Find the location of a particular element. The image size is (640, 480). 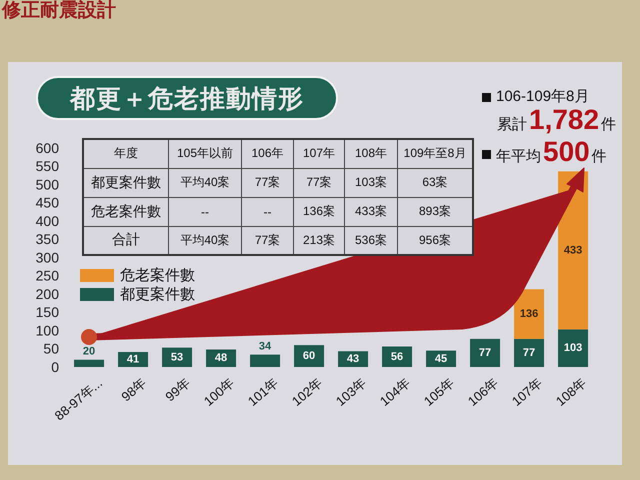

annotation: 433案 is located at coordinates (371, 211).